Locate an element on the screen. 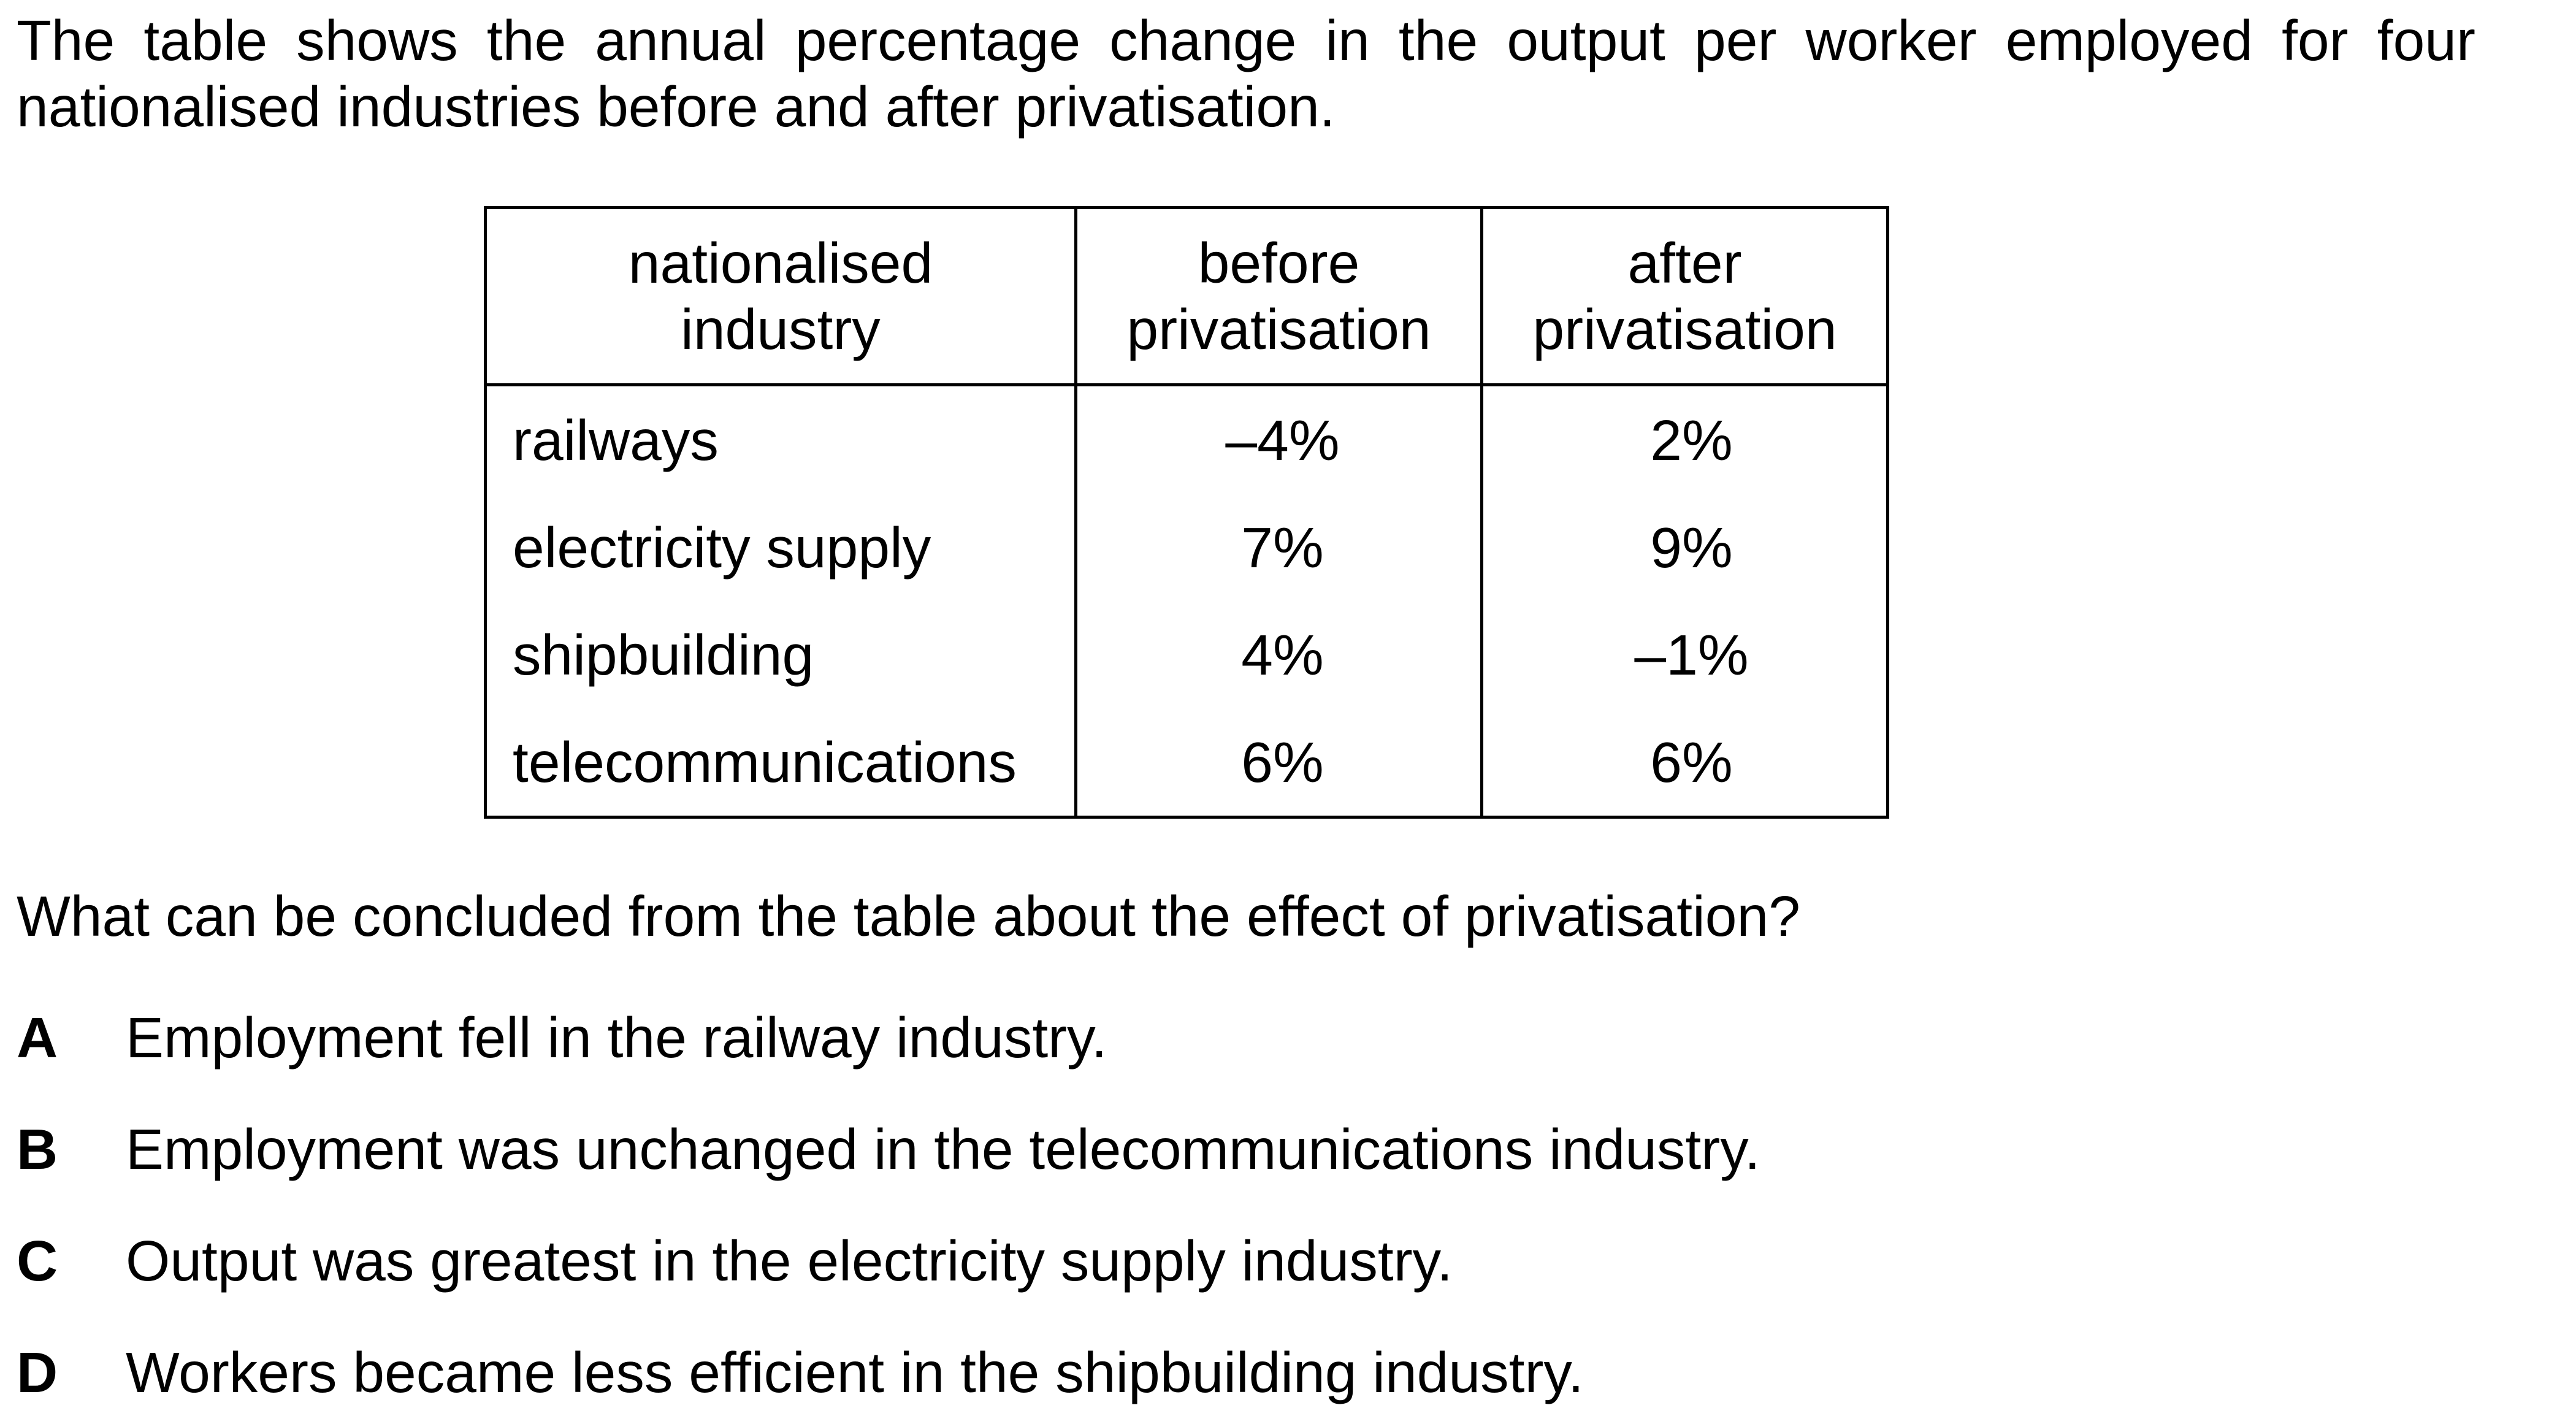  header-industry-line2: industry is located at coordinates (781, 329).